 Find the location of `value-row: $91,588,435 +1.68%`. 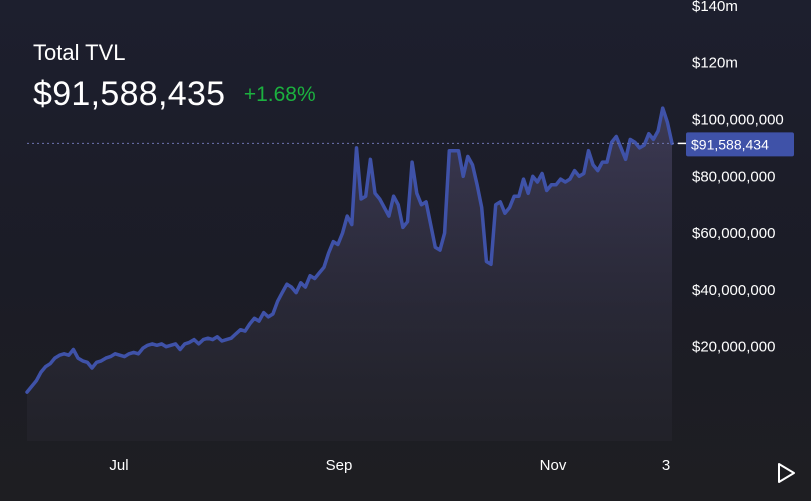

value-row: $91,588,435 +1.68% is located at coordinates (174, 94).